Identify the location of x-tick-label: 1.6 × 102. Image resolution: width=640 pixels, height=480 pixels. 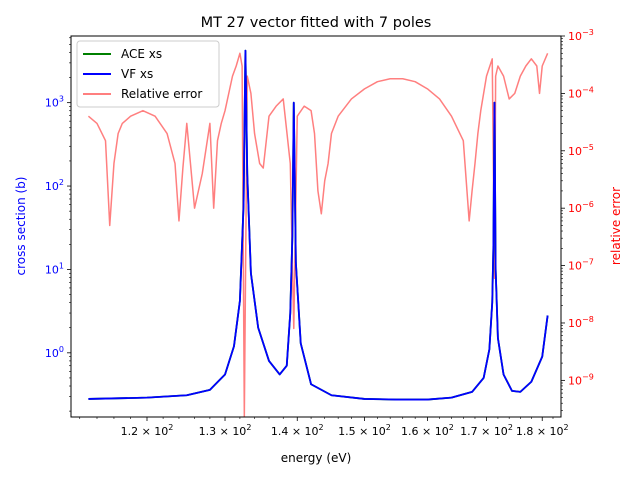
(427, 430).